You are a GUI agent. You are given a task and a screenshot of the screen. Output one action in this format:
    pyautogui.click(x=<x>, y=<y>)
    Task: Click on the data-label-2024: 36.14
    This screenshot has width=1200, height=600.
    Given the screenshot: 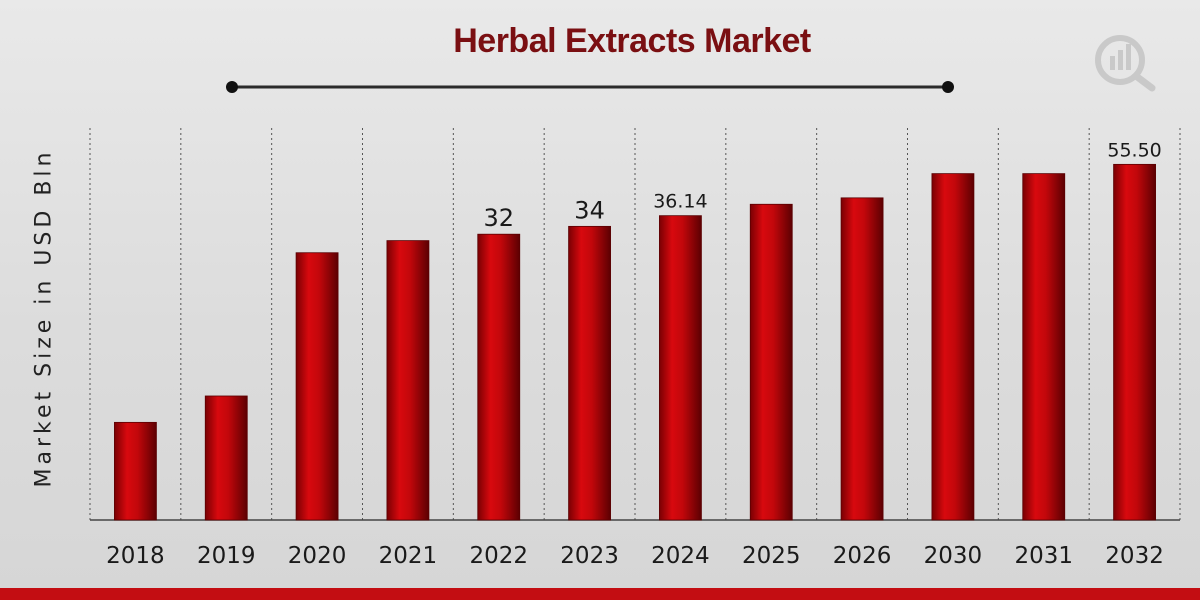 What is the action you would take?
    pyautogui.click(x=680, y=202)
    